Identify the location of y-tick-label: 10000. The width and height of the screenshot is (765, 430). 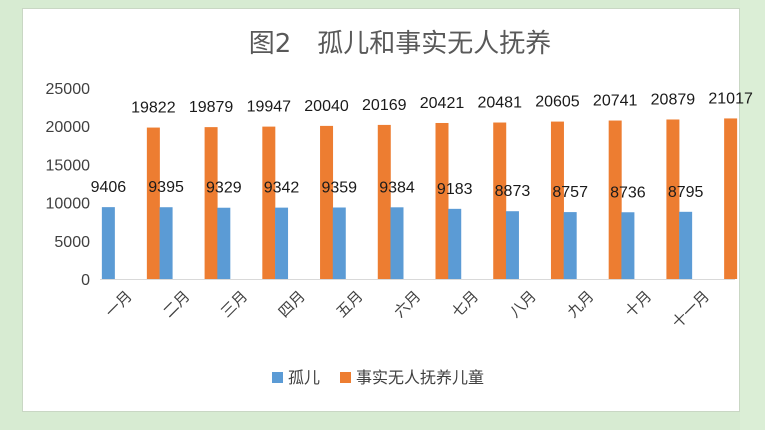
(68, 204).